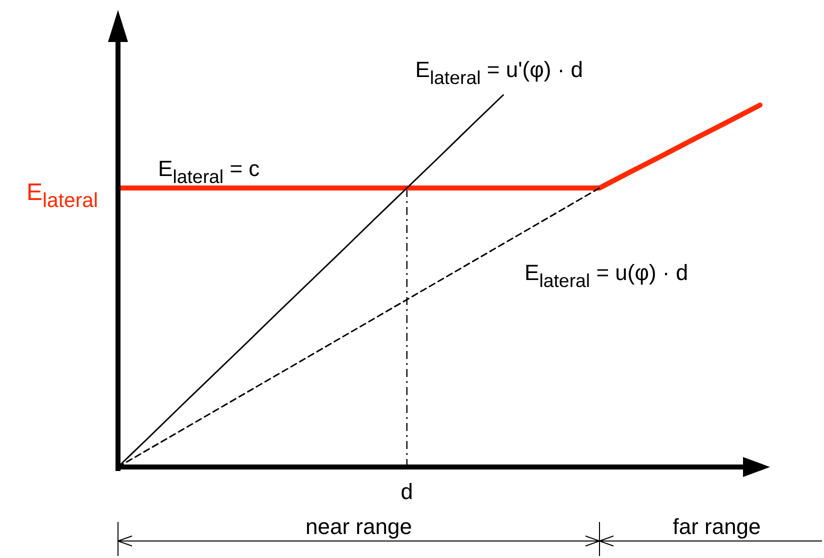  Describe the element at coordinates (716, 526) in the screenshot. I see `text: far range` at that location.